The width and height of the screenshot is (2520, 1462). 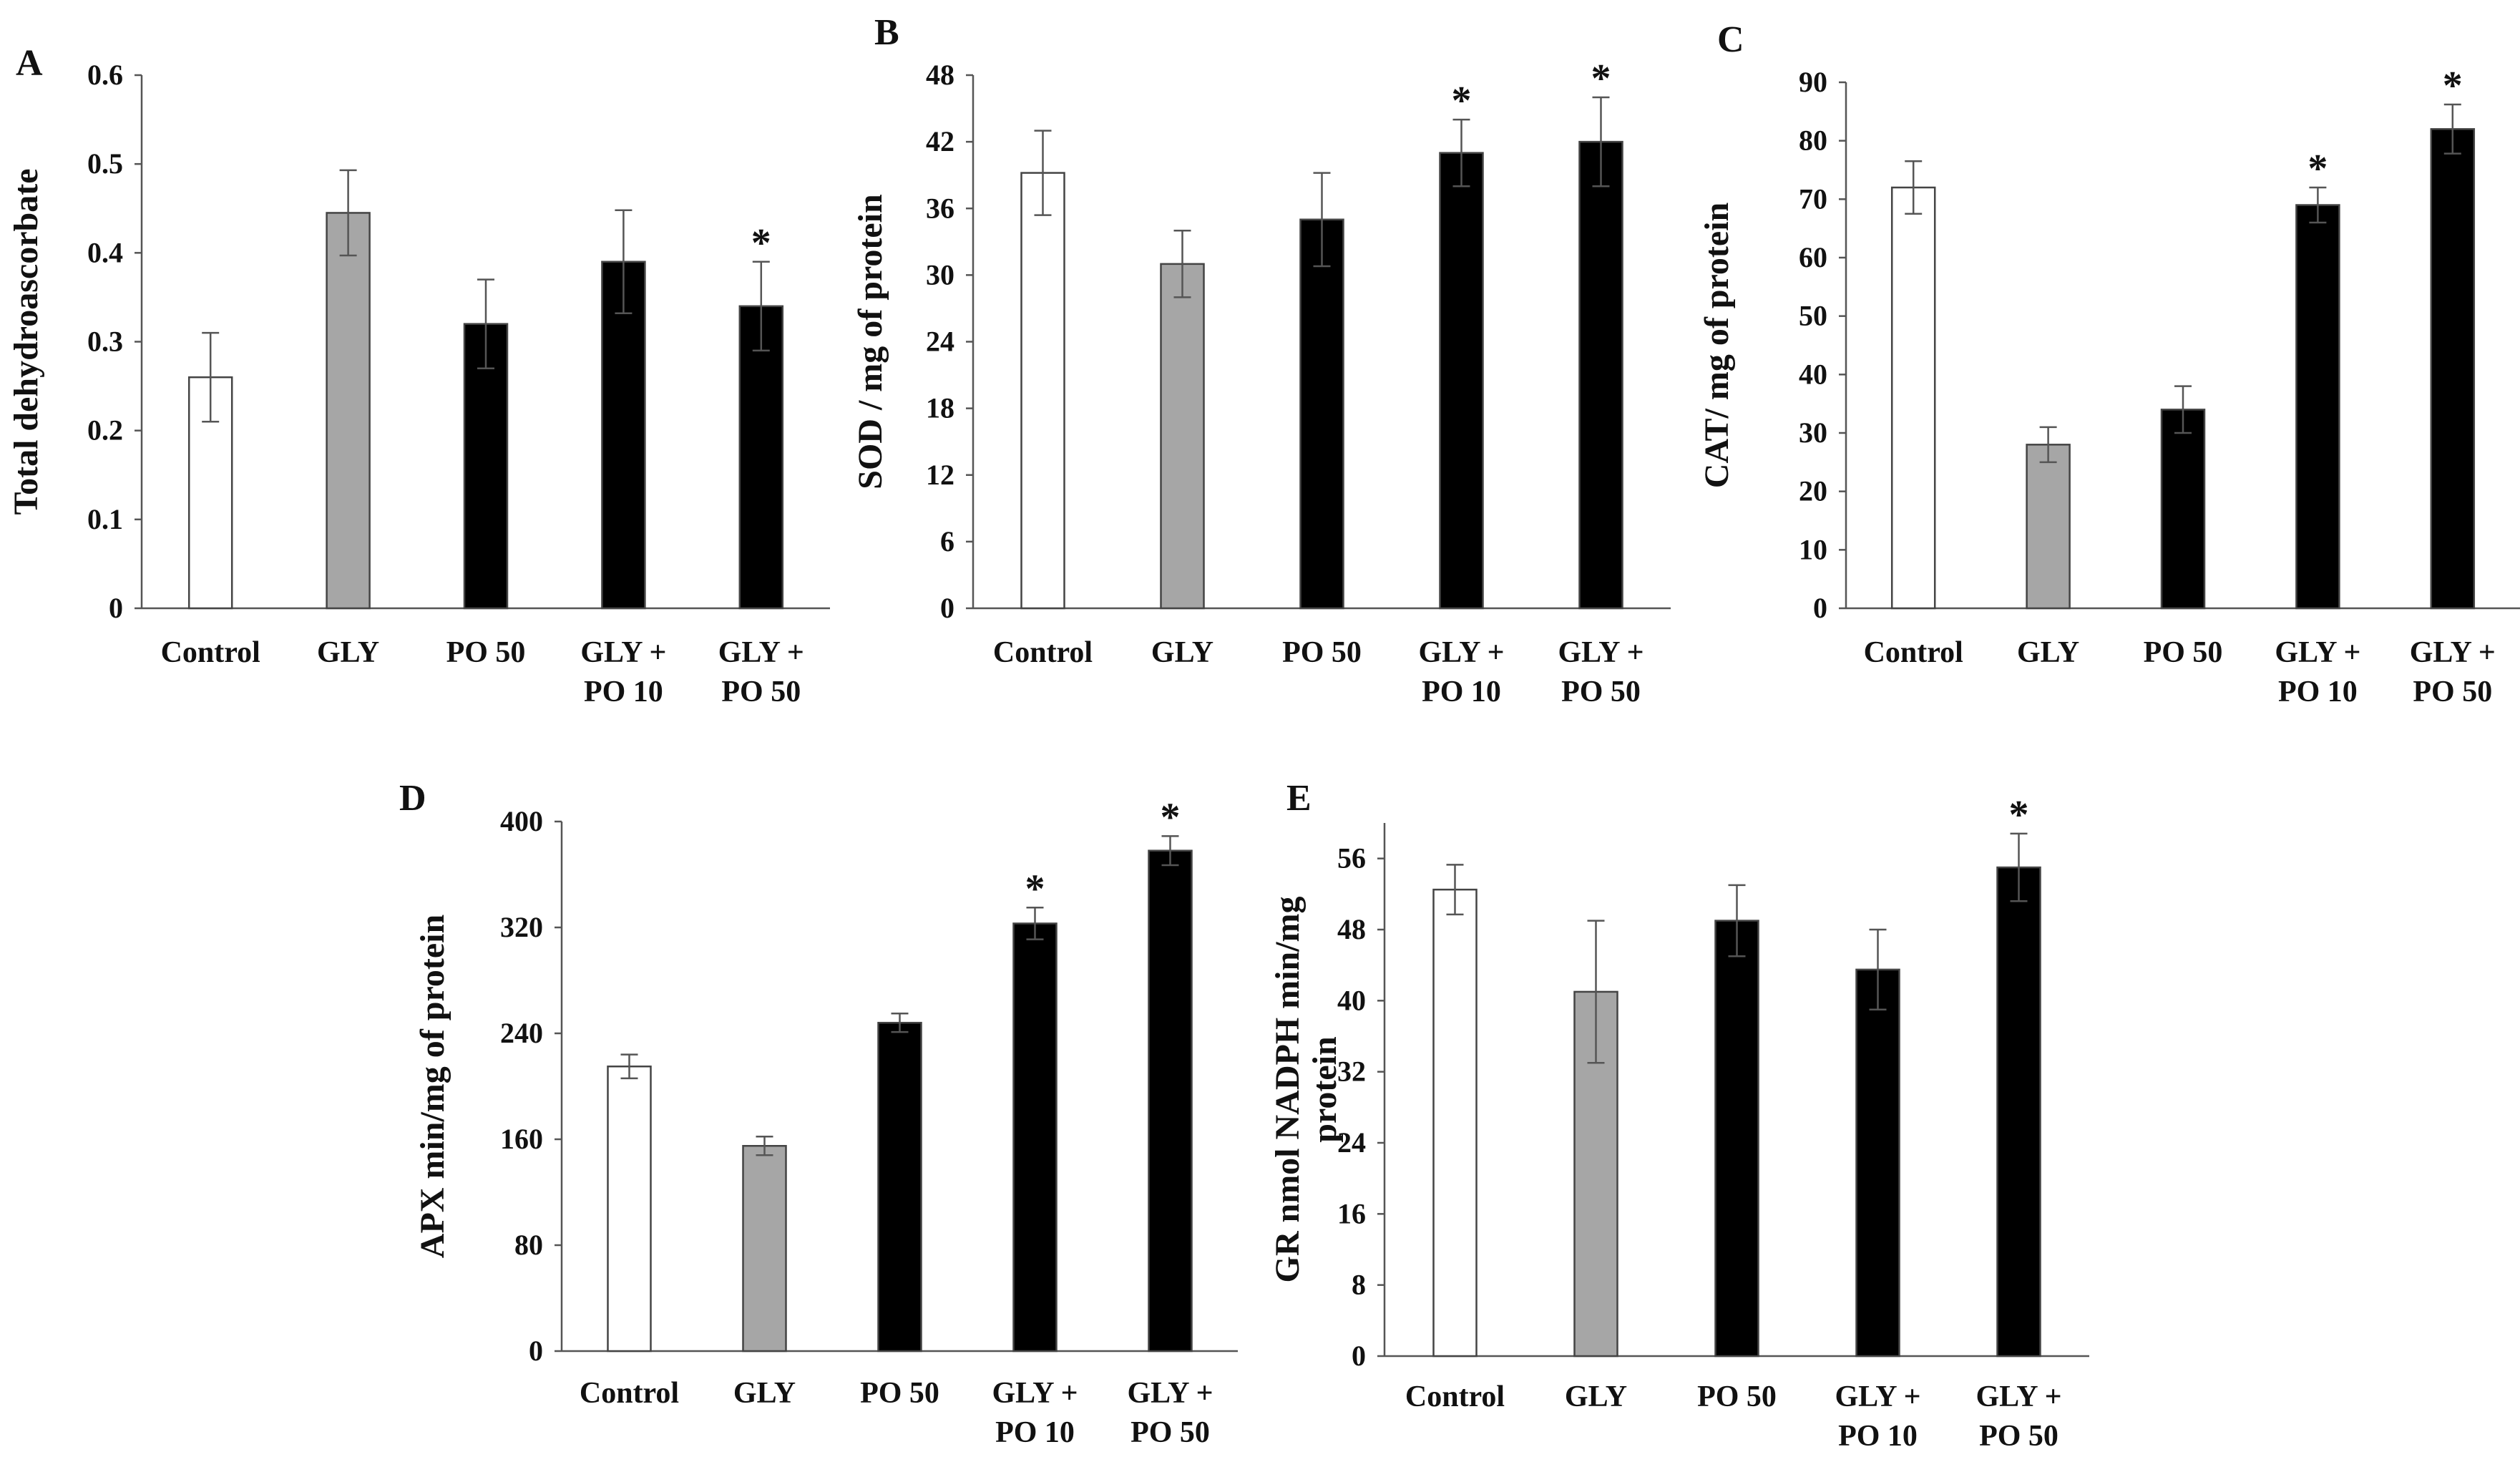 I want to click on y-tick-label: 8, so click(x=1359, y=1285).